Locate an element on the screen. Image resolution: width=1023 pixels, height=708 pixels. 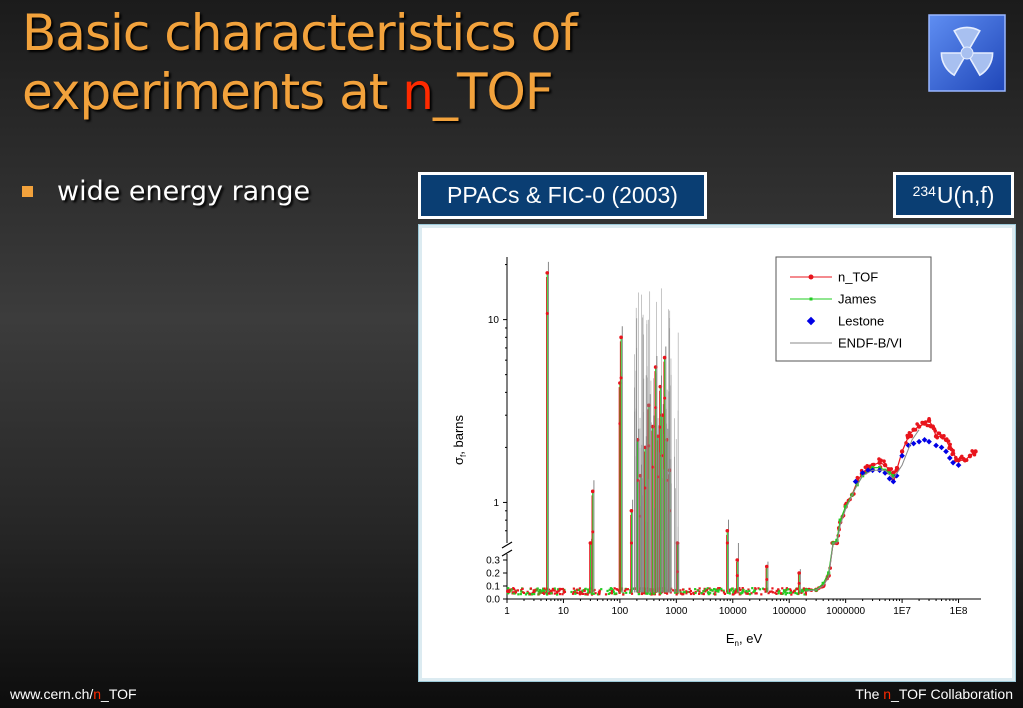
footer-url: www.cern.ch/n_TOF is located at coordinates (73, 694).